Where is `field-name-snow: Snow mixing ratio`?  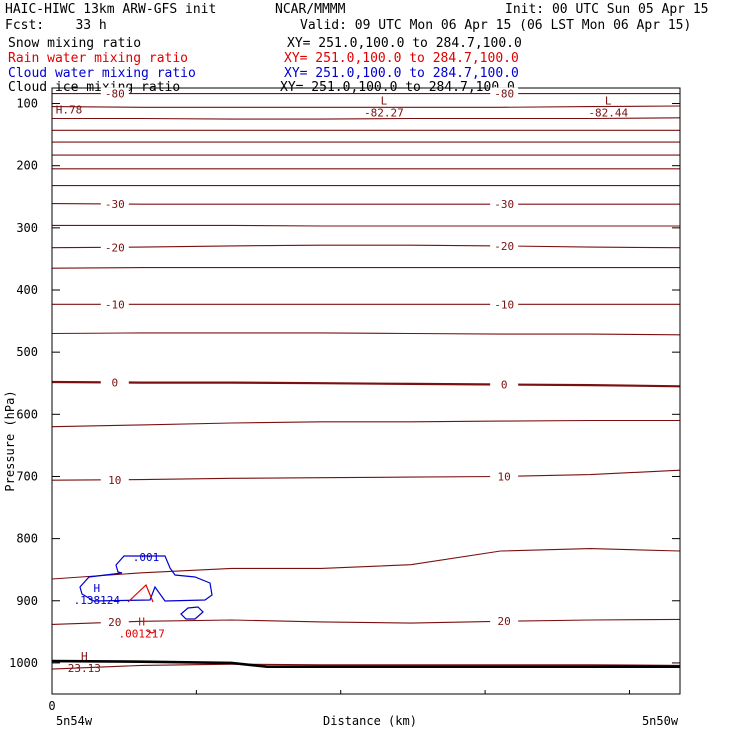 field-name-snow: Snow mixing ratio is located at coordinates (75, 43).